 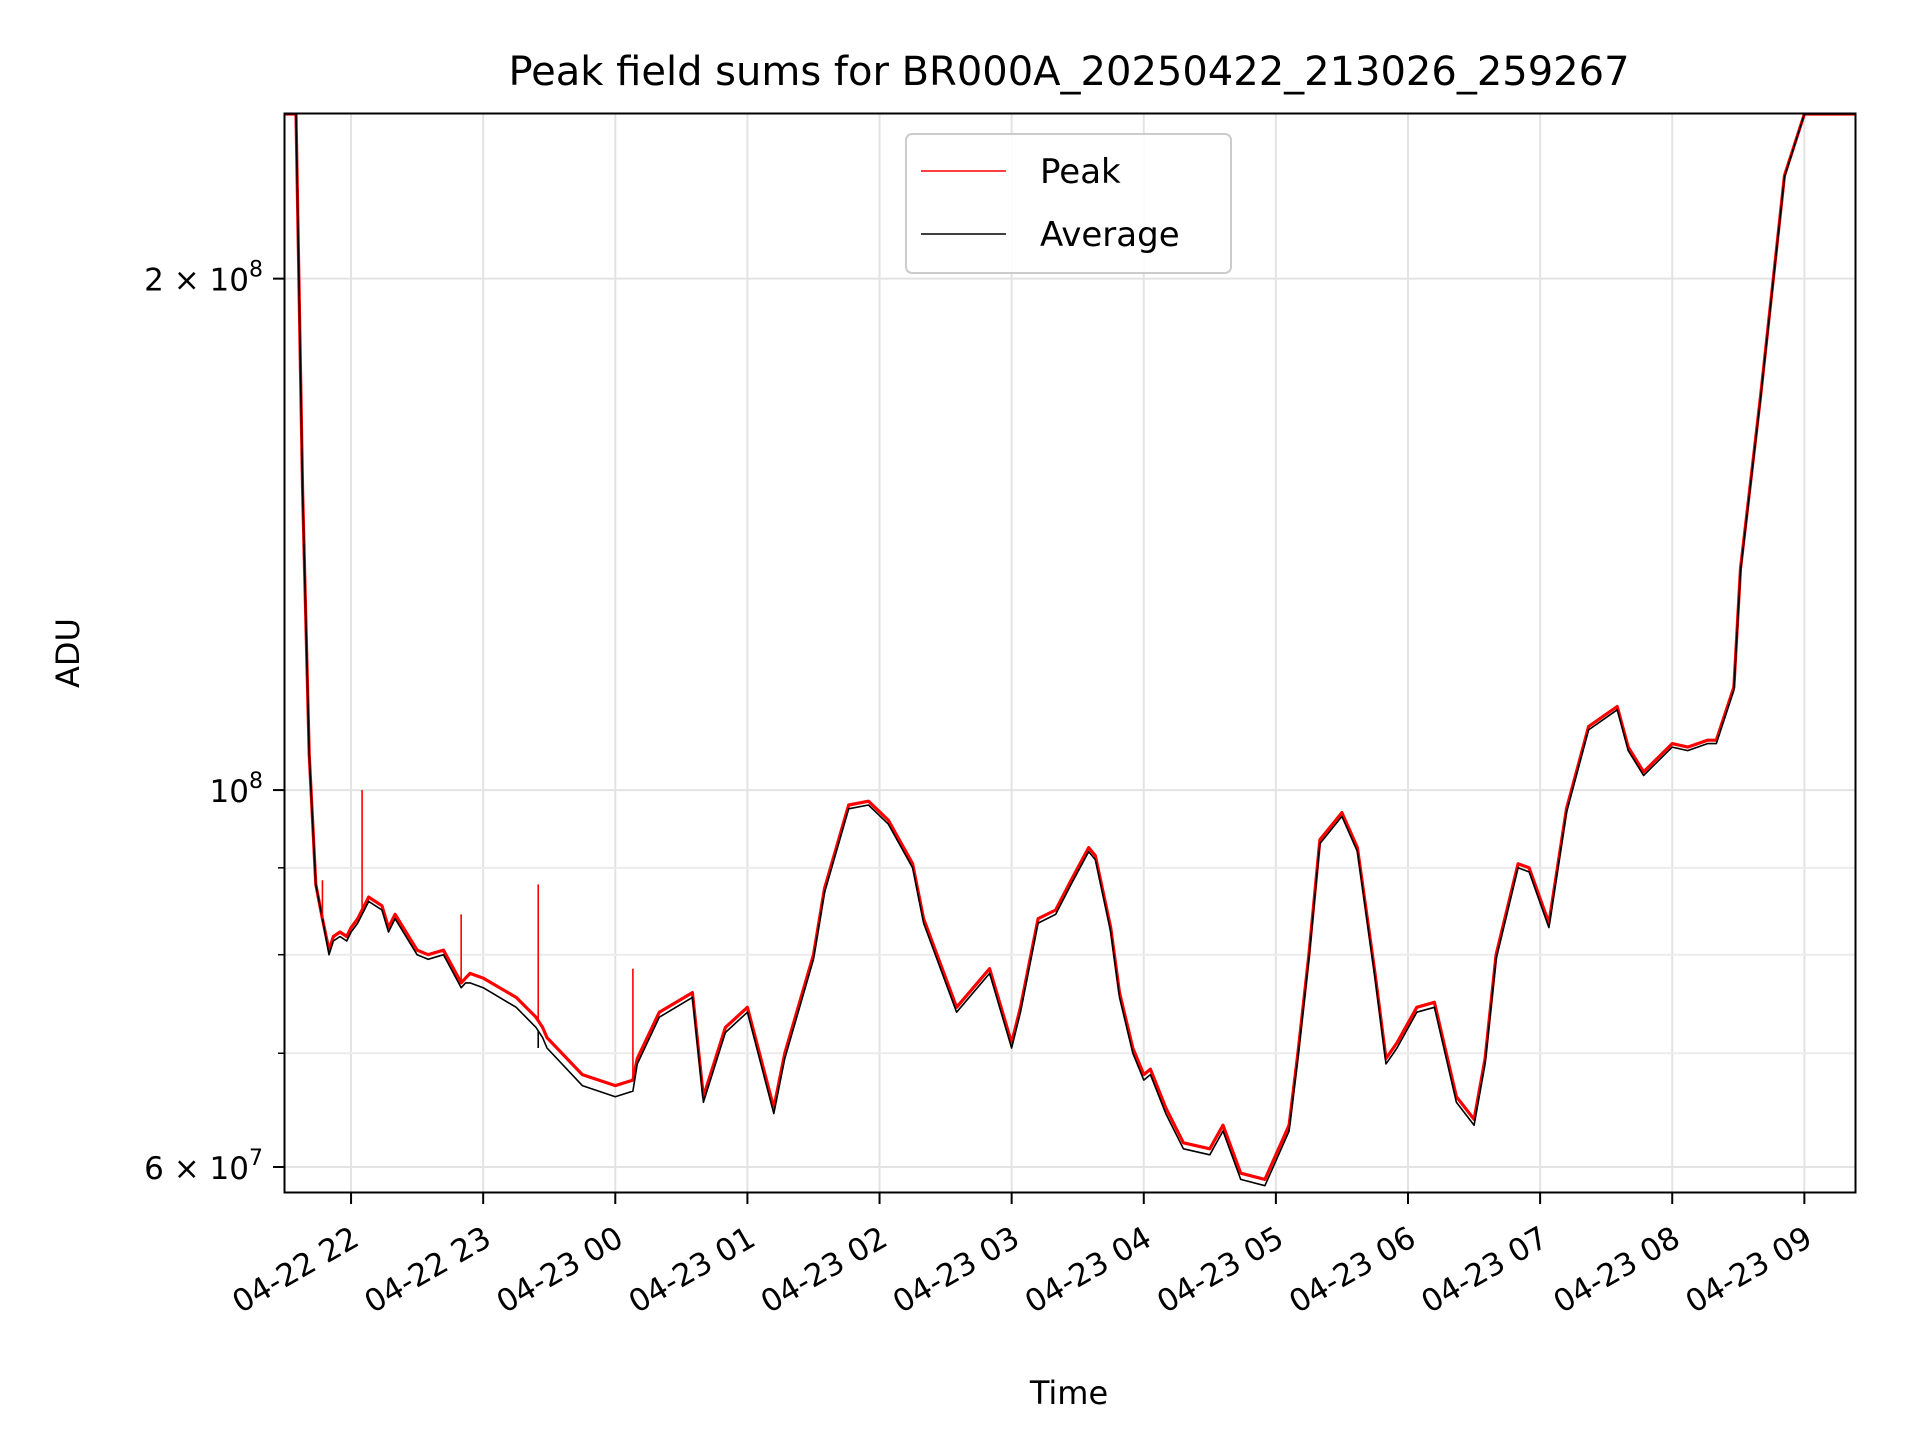 What do you see at coordinates (68, 653) in the screenshot?
I see `y-axis-label: ADU` at bounding box center [68, 653].